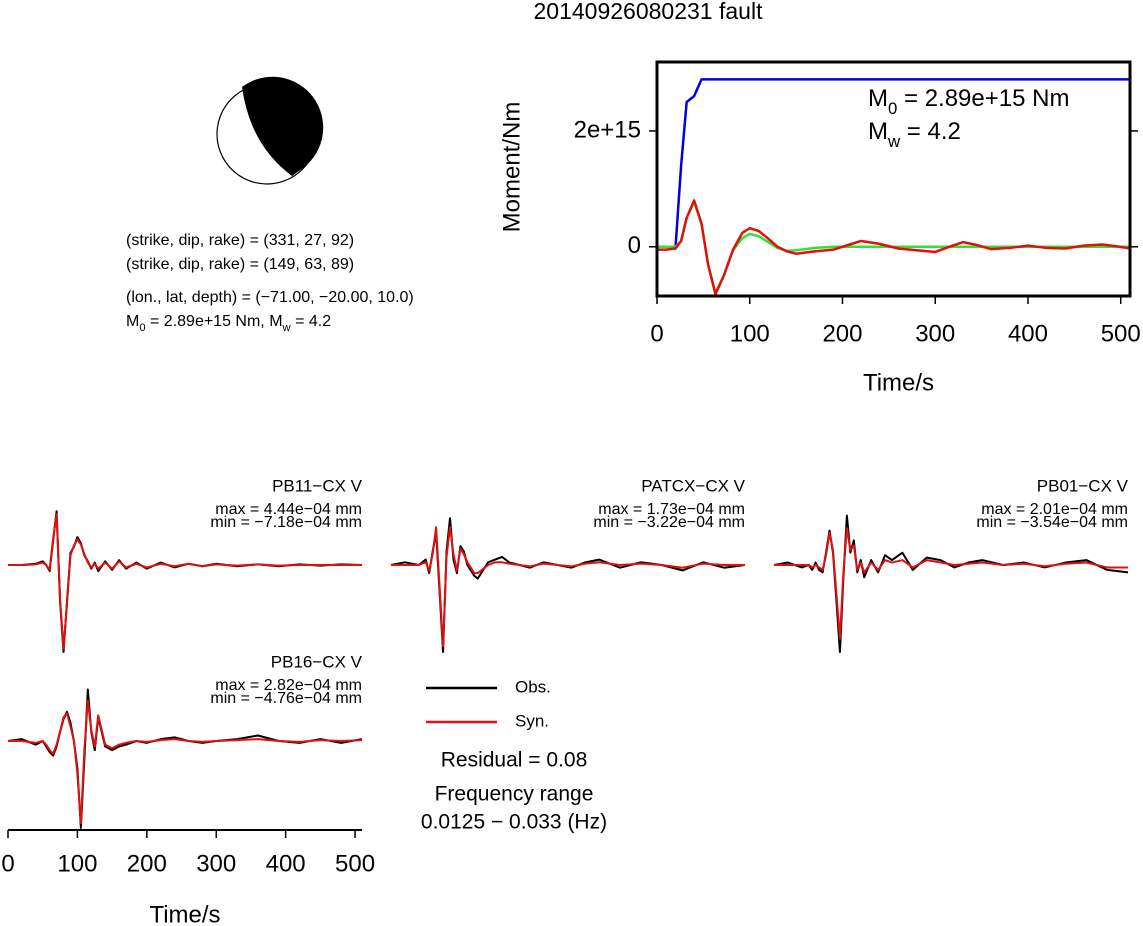  I want to click on station-name: PATCX−CX V, so click(693, 485).